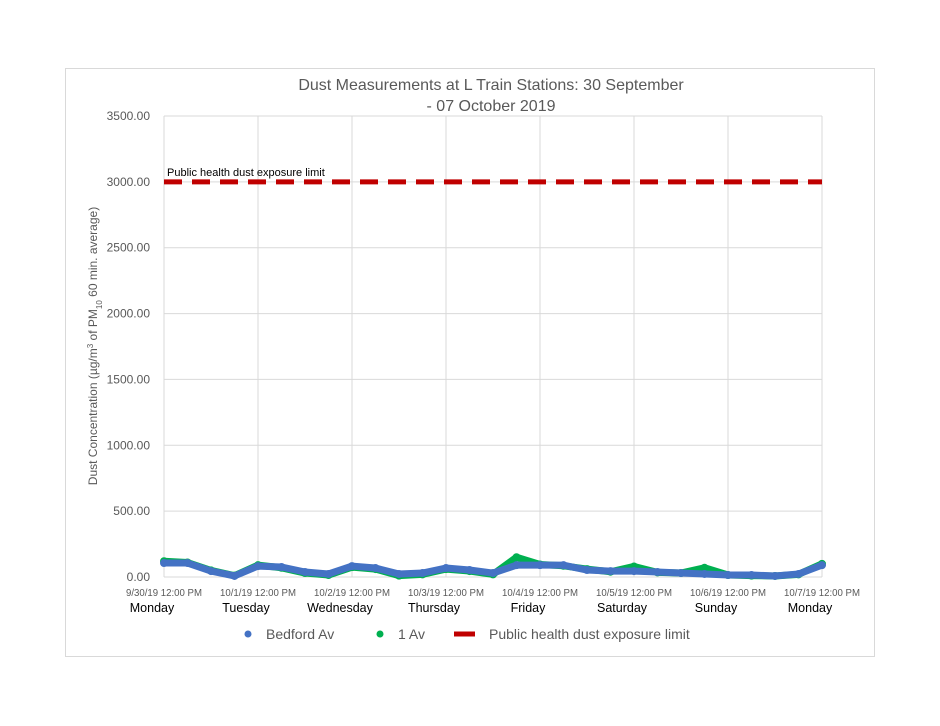  Describe the element at coordinates (822, 593) in the screenshot. I see `x-tick-label: 10/7/19 12:00 PM` at that location.